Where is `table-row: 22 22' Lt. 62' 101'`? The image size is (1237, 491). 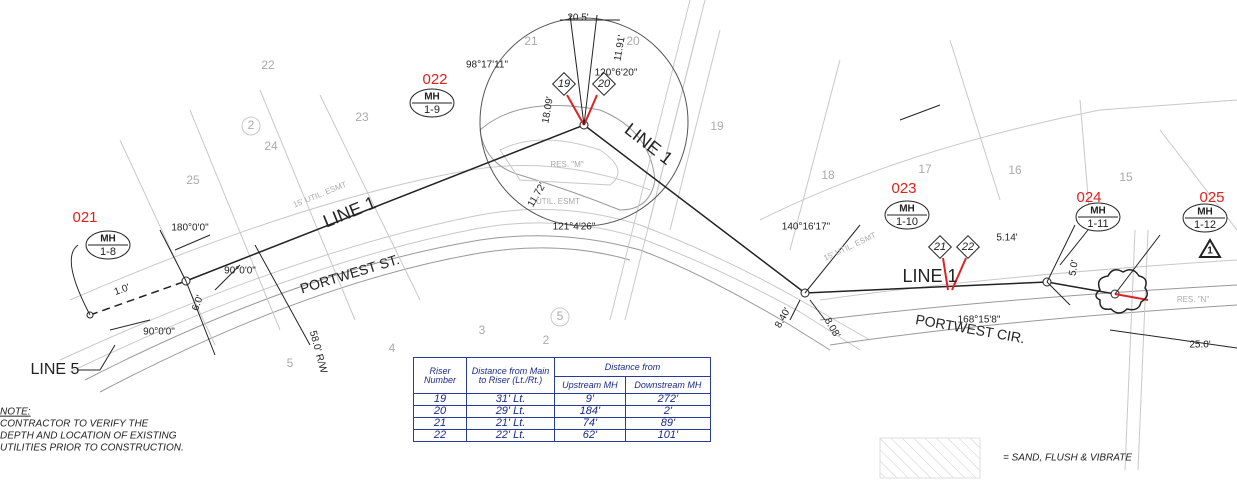 table-row: 22 22' Lt. 62' 101' is located at coordinates (562, 435).